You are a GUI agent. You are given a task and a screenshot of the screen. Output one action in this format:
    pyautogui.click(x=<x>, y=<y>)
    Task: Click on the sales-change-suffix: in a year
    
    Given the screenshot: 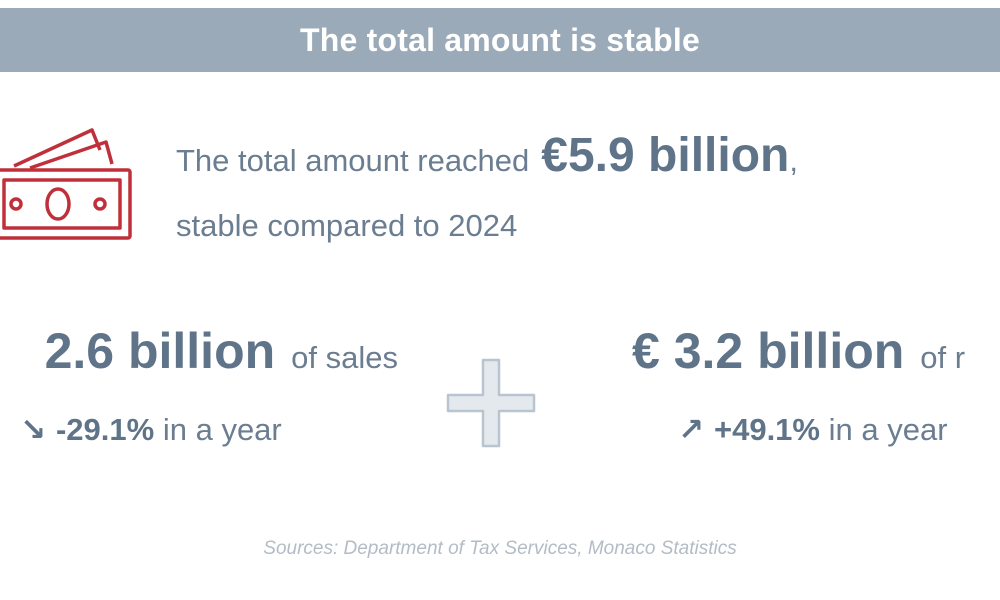 What is the action you would take?
    pyautogui.click(x=222, y=429)
    